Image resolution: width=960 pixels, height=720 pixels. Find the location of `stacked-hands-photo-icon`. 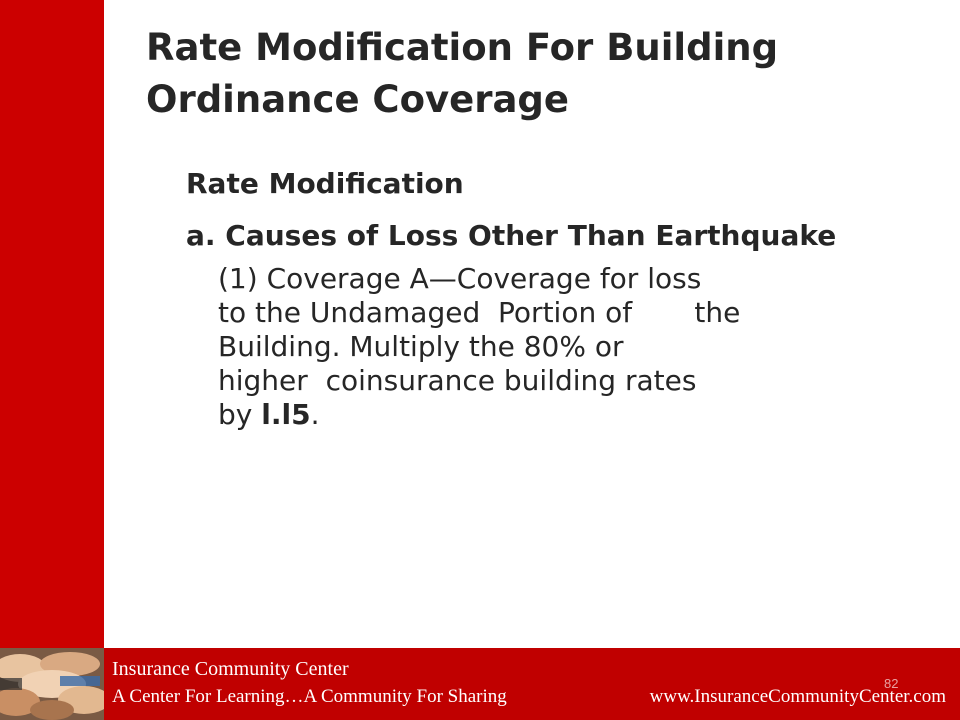

stacked-hands-photo-icon is located at coordinates (52, 684).